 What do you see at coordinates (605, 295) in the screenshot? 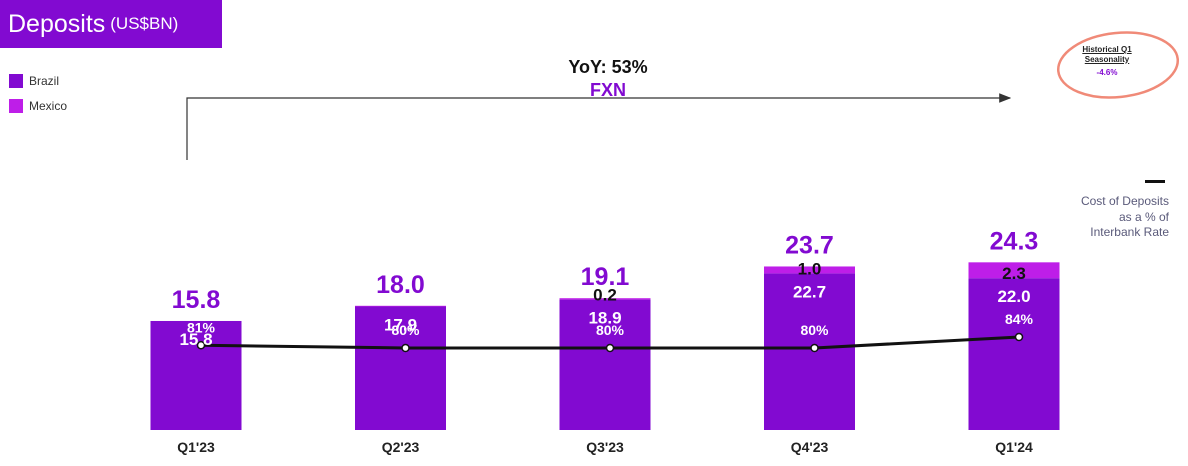
I see `mexico-value-label: 0.2` at bounding box center [605, 295].